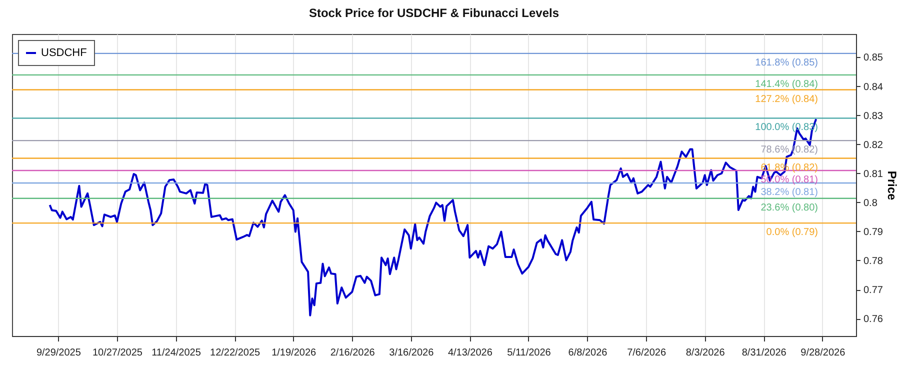  I want to click on x-tick-label: 12/22/2025, so click(235, 353).